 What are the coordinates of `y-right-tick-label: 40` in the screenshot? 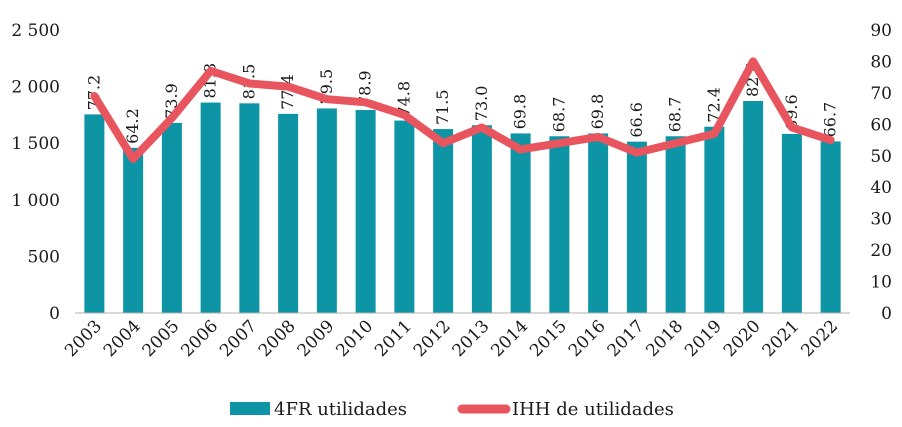 It's located at (881, 188).